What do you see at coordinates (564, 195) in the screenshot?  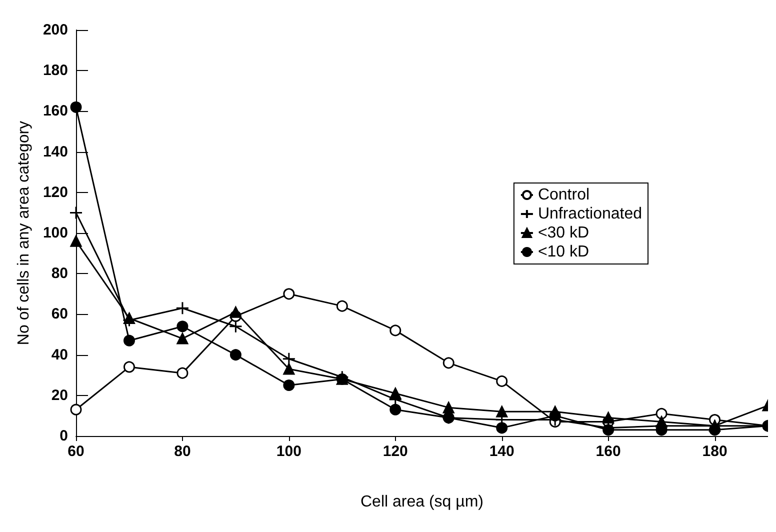 I see `legend-label: Control` at bounding box center [564, 195].